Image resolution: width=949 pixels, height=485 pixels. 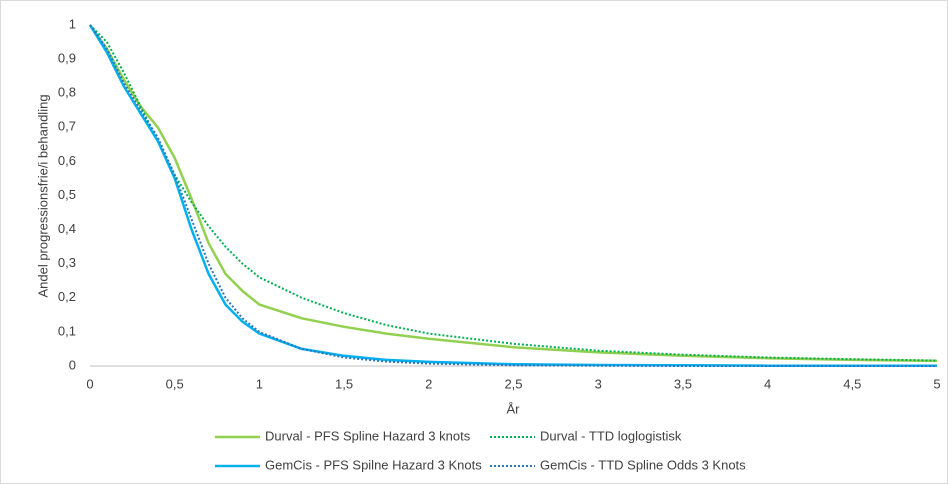 What do you see at coordinates (67, 262) in the screenshot?
I see `y-tick-label: 0,3` at bounding box center [67, 262].